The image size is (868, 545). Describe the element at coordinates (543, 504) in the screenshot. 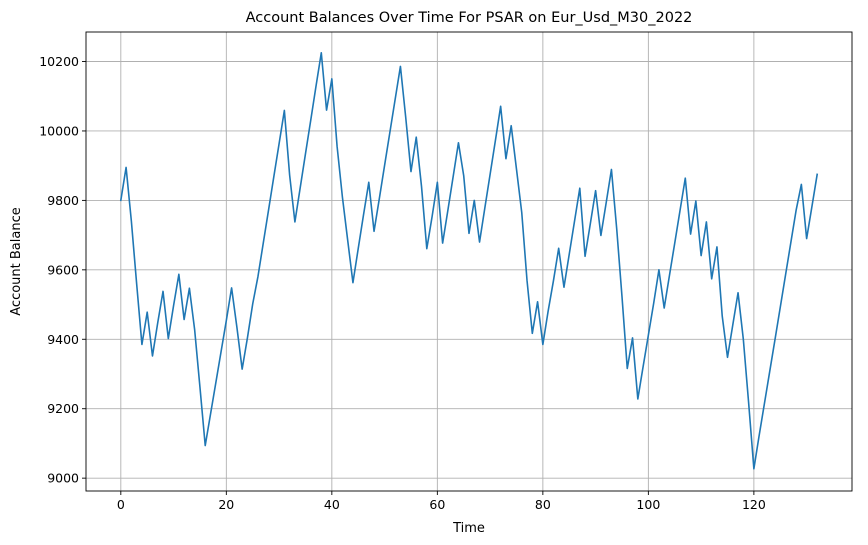

I see `x-tick-label: 80` at that location.